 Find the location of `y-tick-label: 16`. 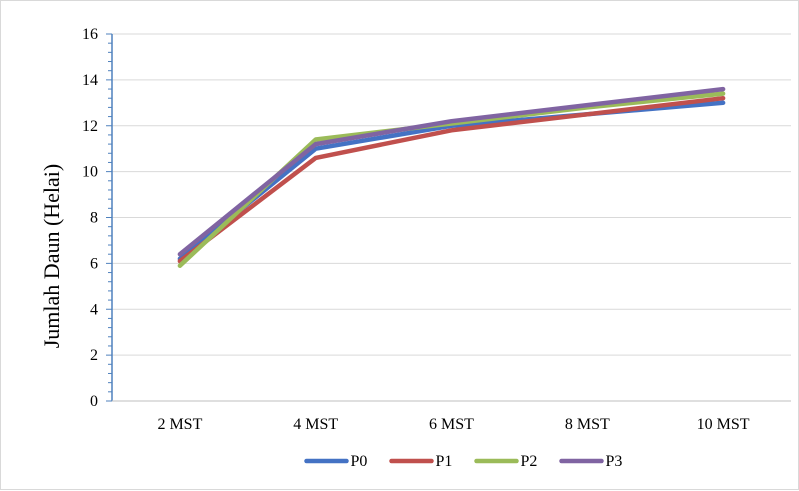

y-tick-label: 16 is located at coordinates (90, 34).